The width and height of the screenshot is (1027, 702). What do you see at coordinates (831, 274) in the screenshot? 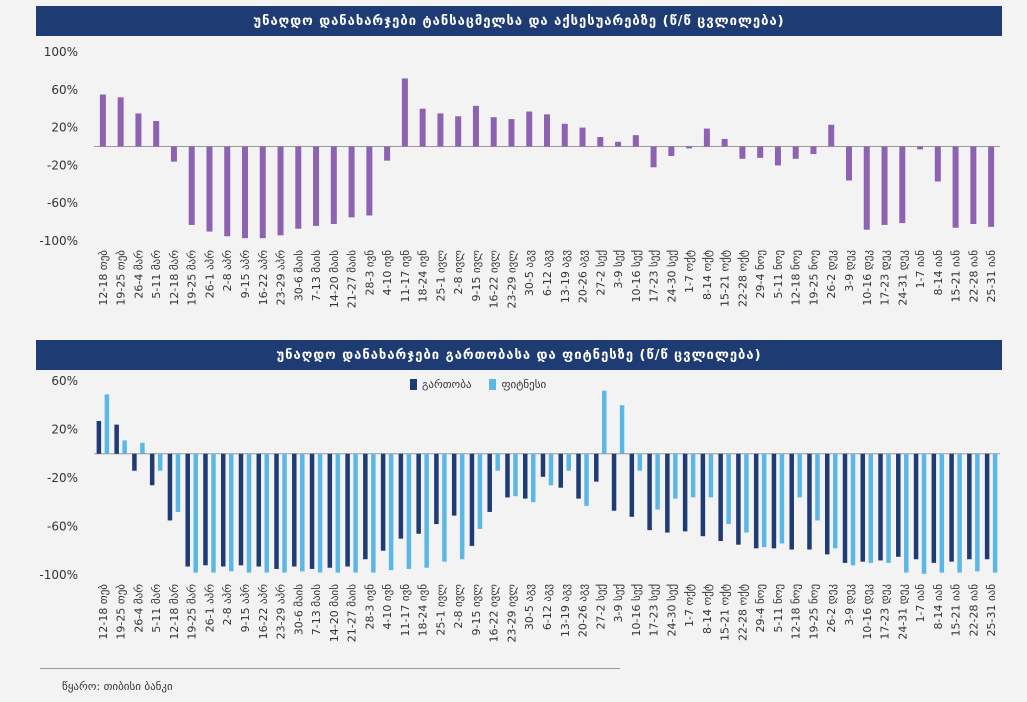
I see `x-tick-label: 26-2 დეკ` at bounding box center [831, 274].